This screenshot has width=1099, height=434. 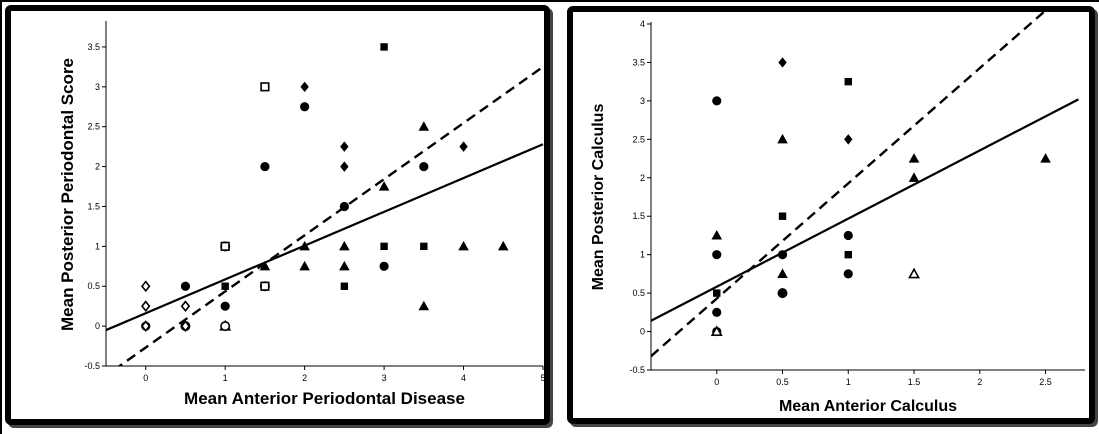 What do you see at coordinates (1, 217) in the screenshot?
I see `outer-frame-left-rule` at bounding box center [1, 217].